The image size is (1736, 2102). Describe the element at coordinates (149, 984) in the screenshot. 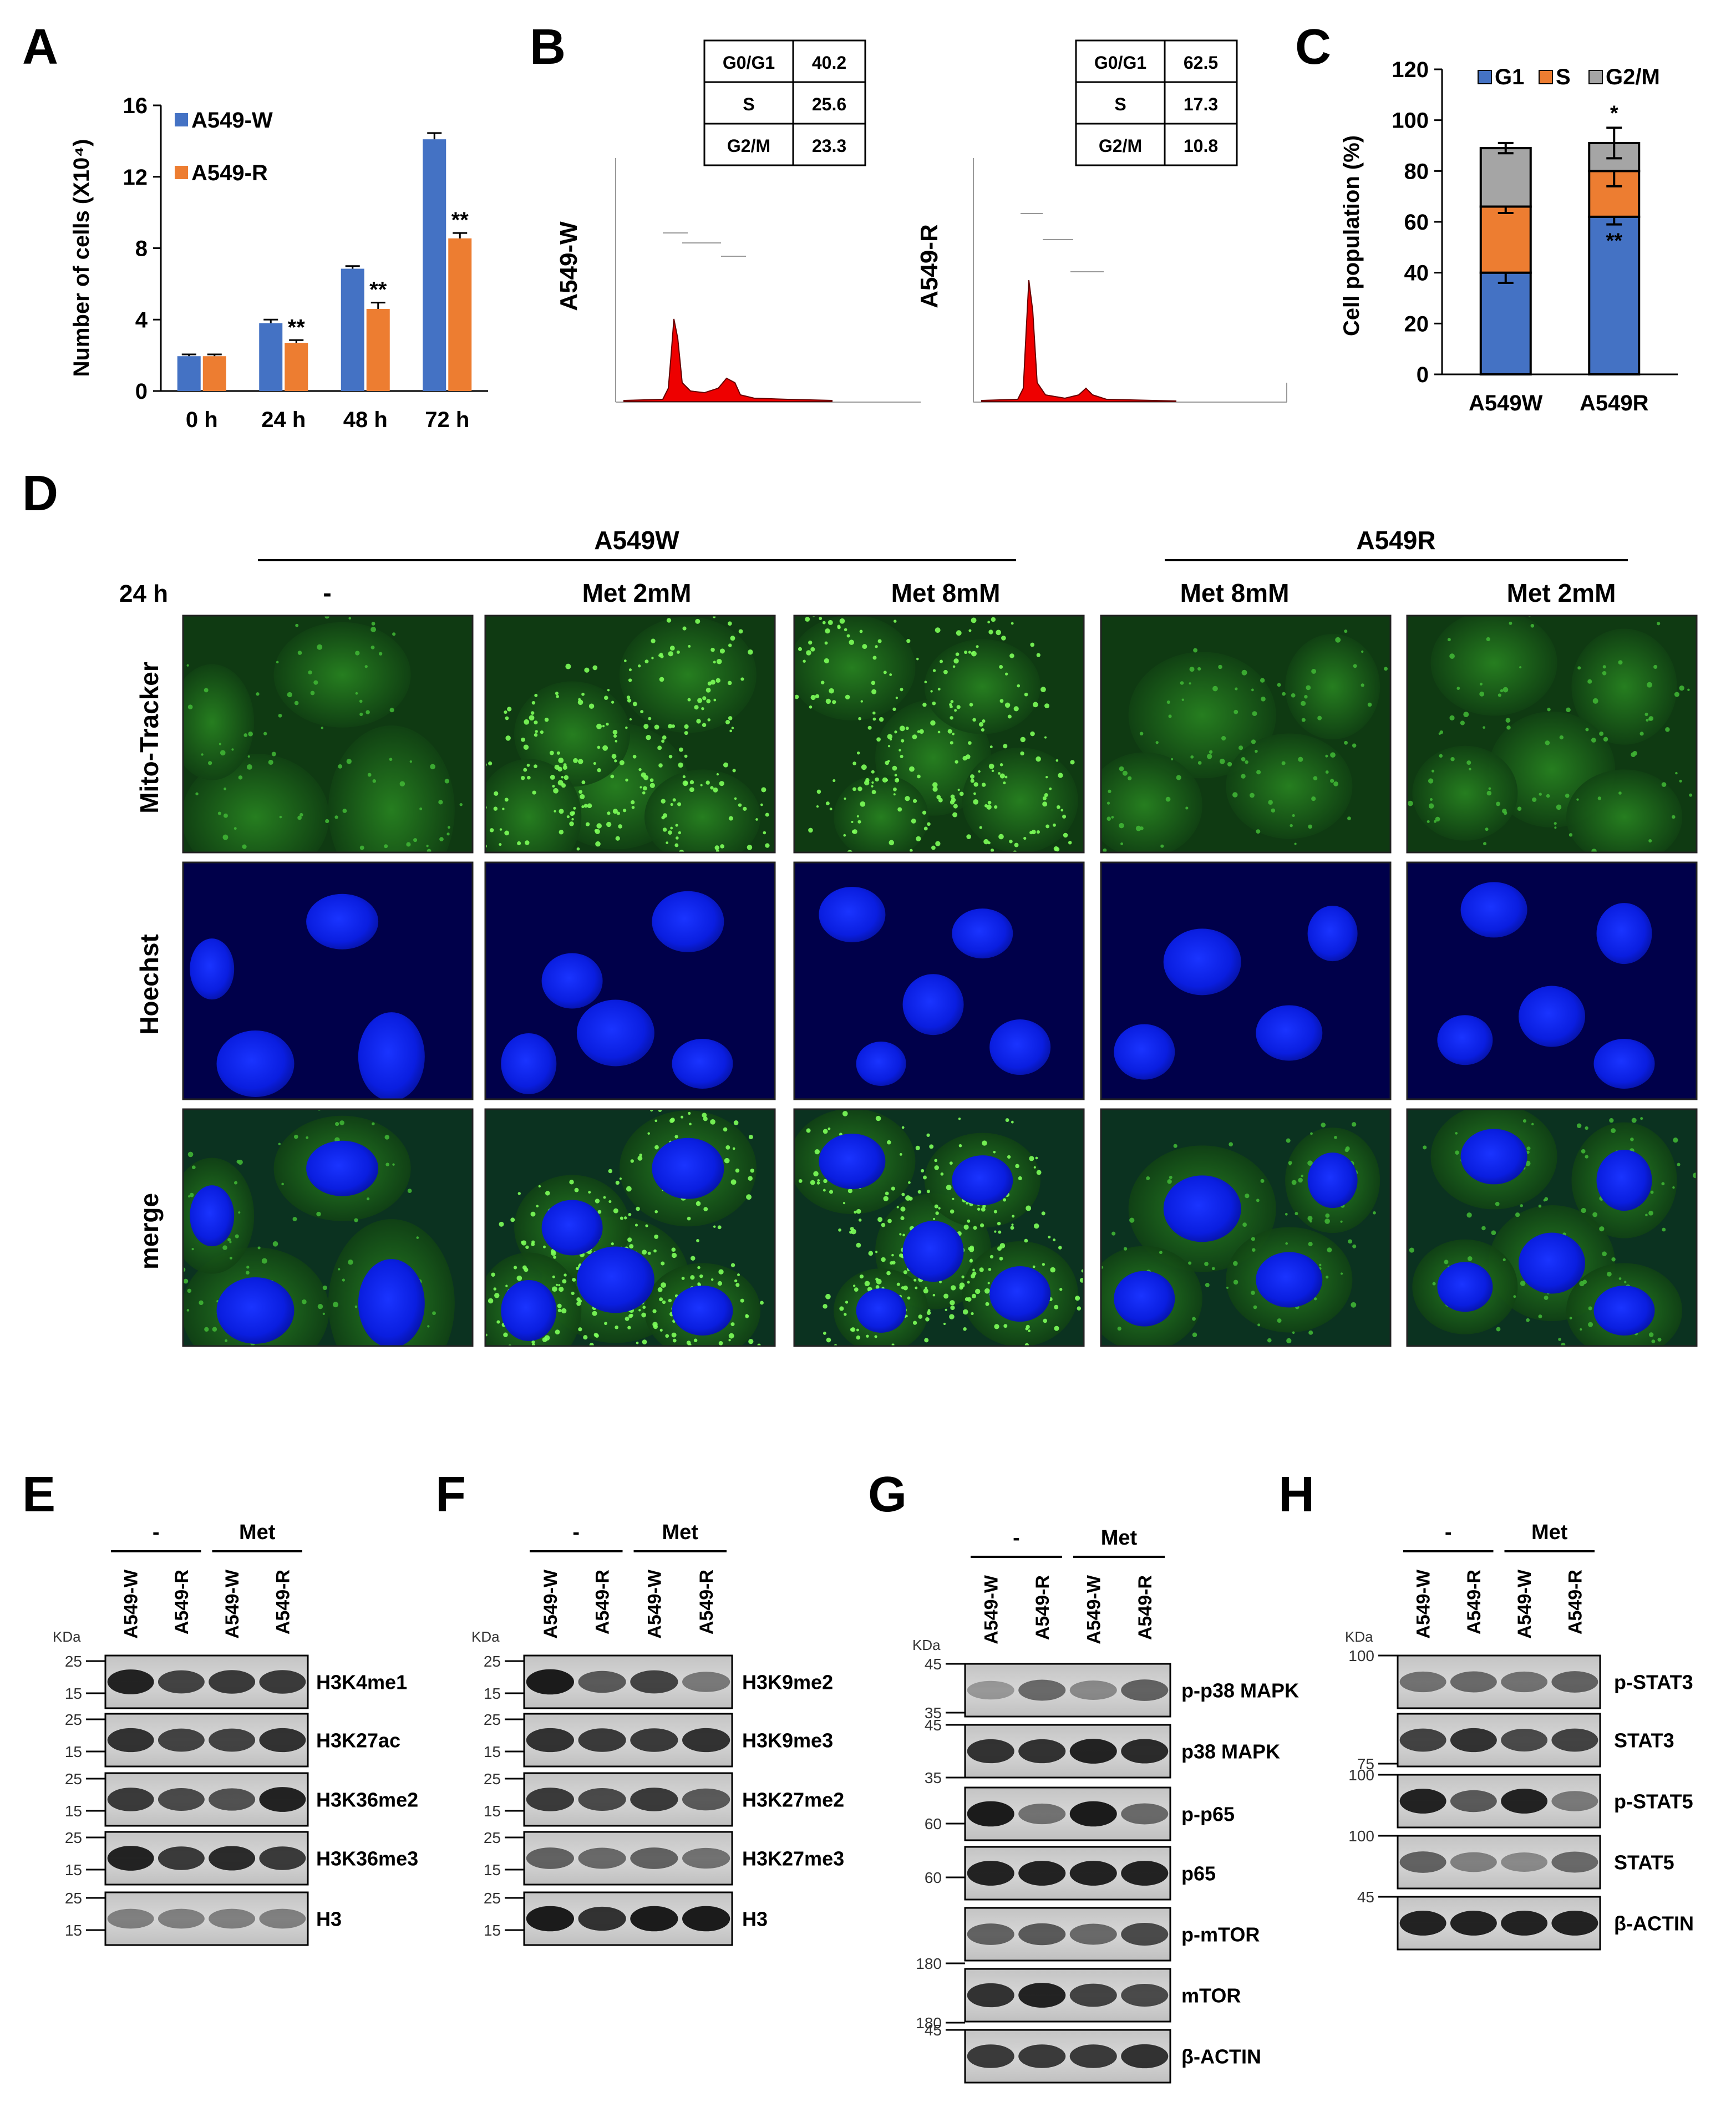

I see `row-label-hoechst: Hoechst` at that location.